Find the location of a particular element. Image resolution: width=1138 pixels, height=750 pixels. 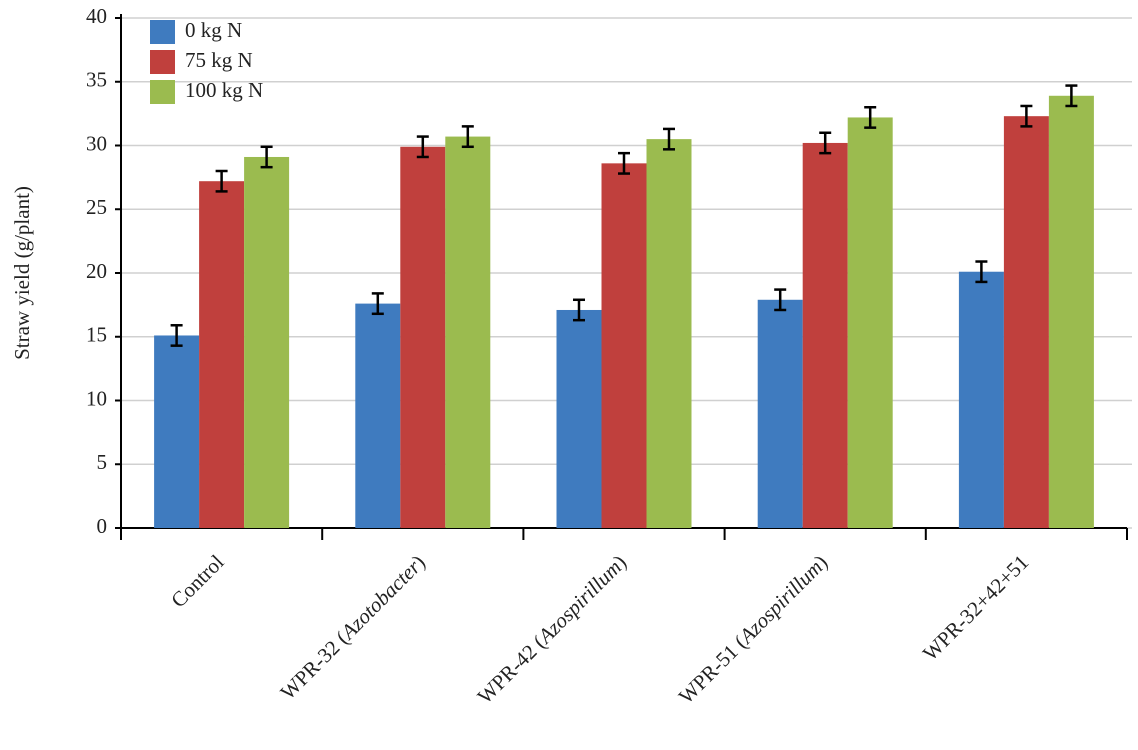

y-tick-label: 15 is located at coordinates (96, 335).